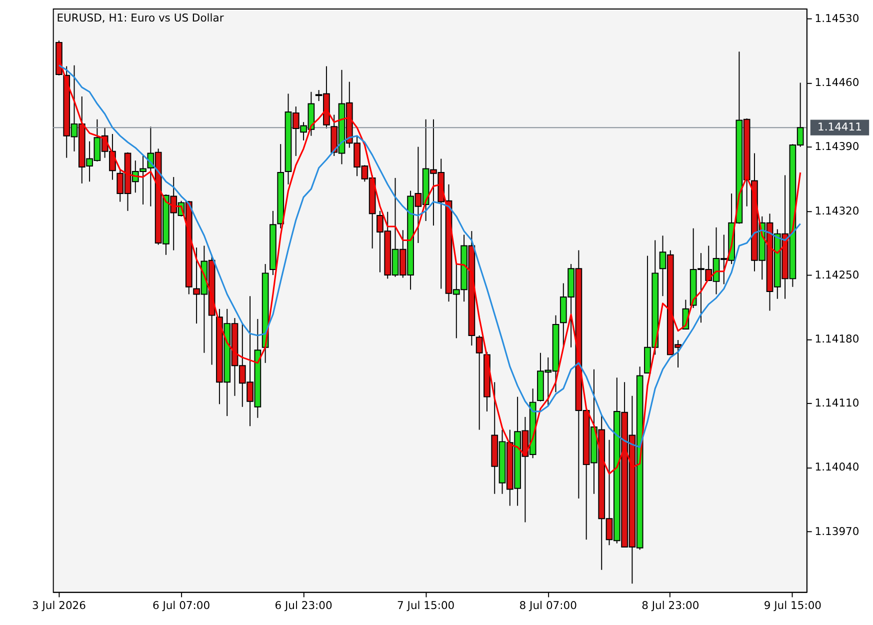  What do you see at coordinates (839, 127) in the screenshot?
I see `ref-line-label: 1.14411` at bounding box center [839, 127].